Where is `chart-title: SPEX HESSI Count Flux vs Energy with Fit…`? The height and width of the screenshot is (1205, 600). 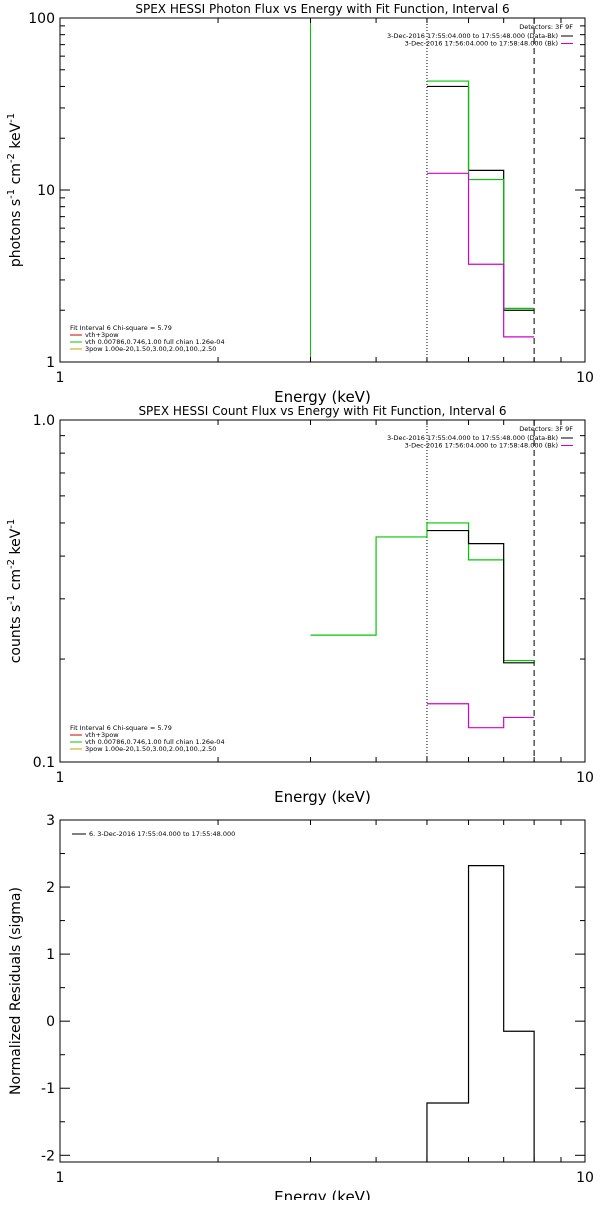 chart-title: SPEX HESSI Count Flux vs Energy with Fit… is located at coordinates (322, 411).